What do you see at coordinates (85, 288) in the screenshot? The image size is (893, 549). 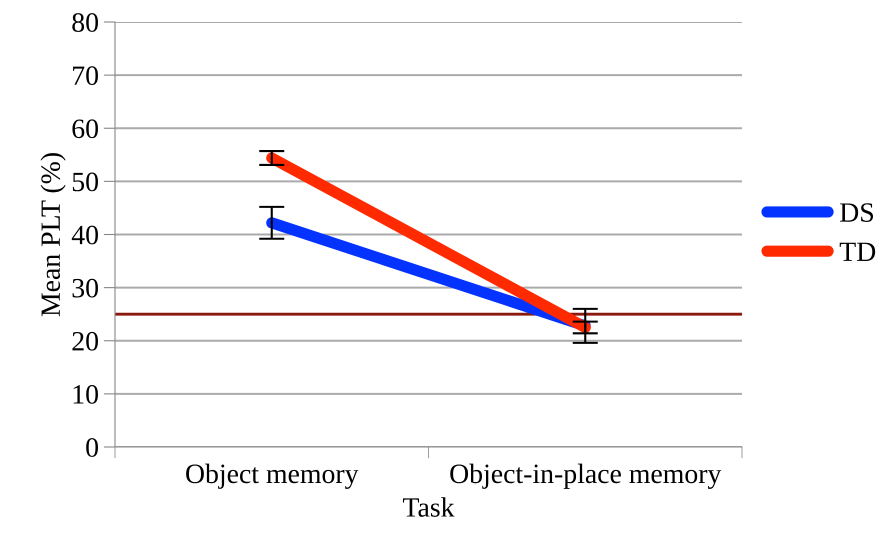 I see `y-tick-label: 30` at bounding box center [85, 288].